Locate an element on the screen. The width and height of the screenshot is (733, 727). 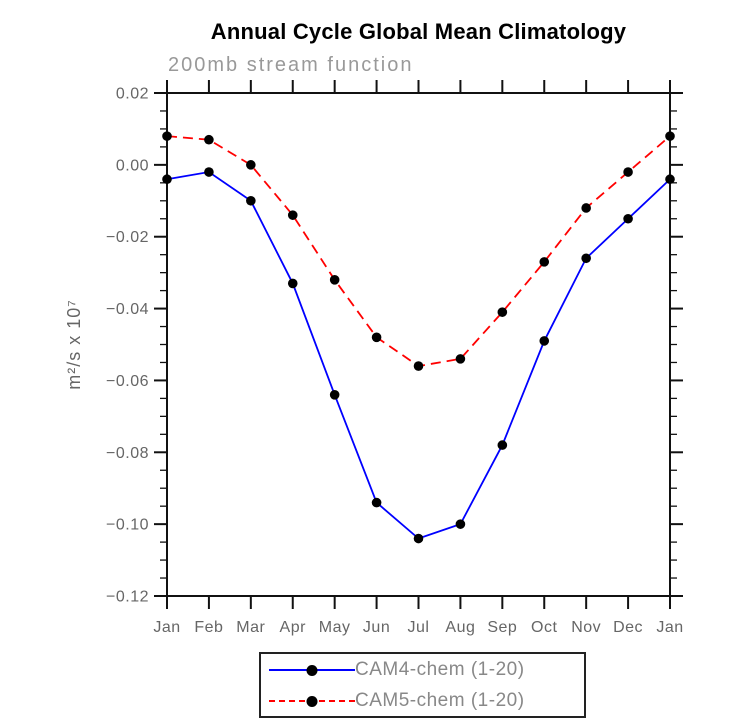
y-tick-label: −0.06 is located at coordinates (127, 381).